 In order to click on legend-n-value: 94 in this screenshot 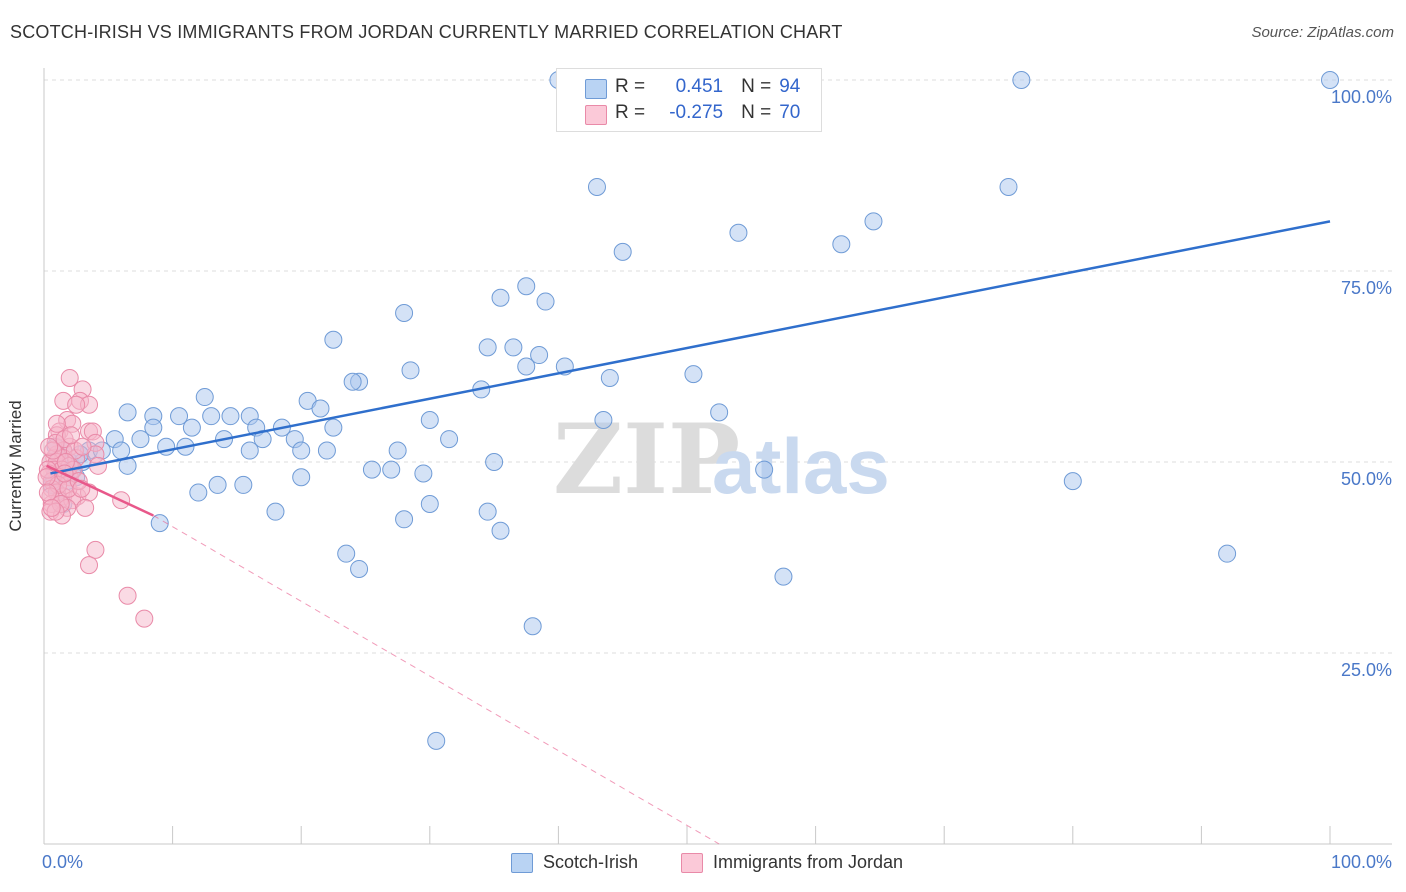, I will do `click(790, 86)`.